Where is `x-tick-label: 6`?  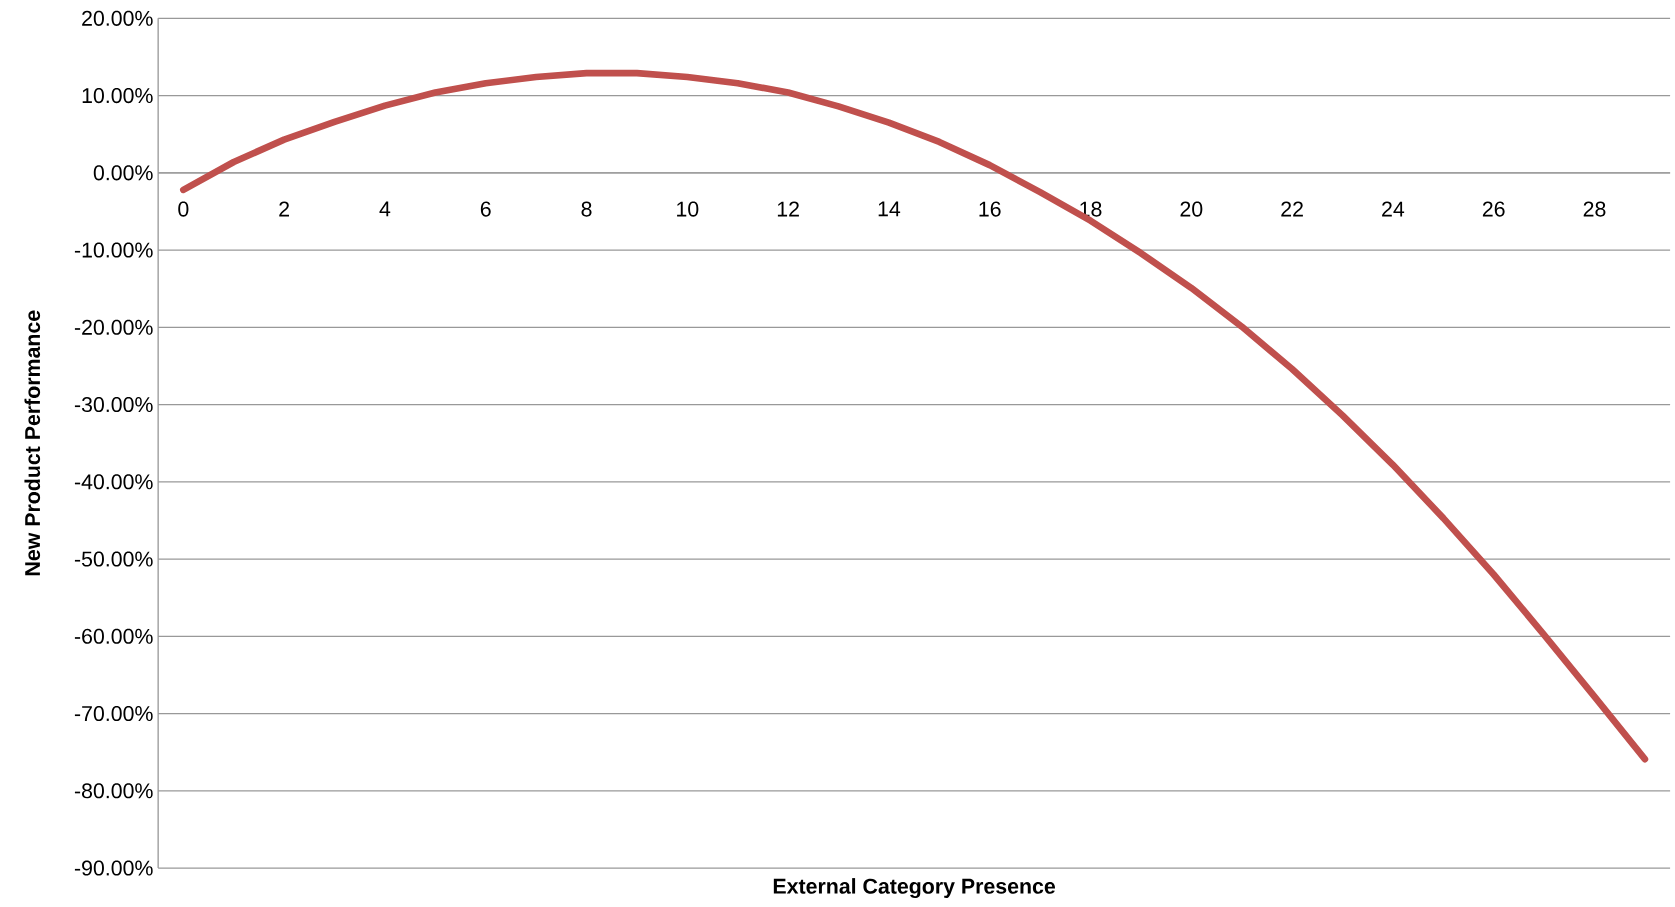 x-tick-label: 6 is located at coordinates (485, 209).